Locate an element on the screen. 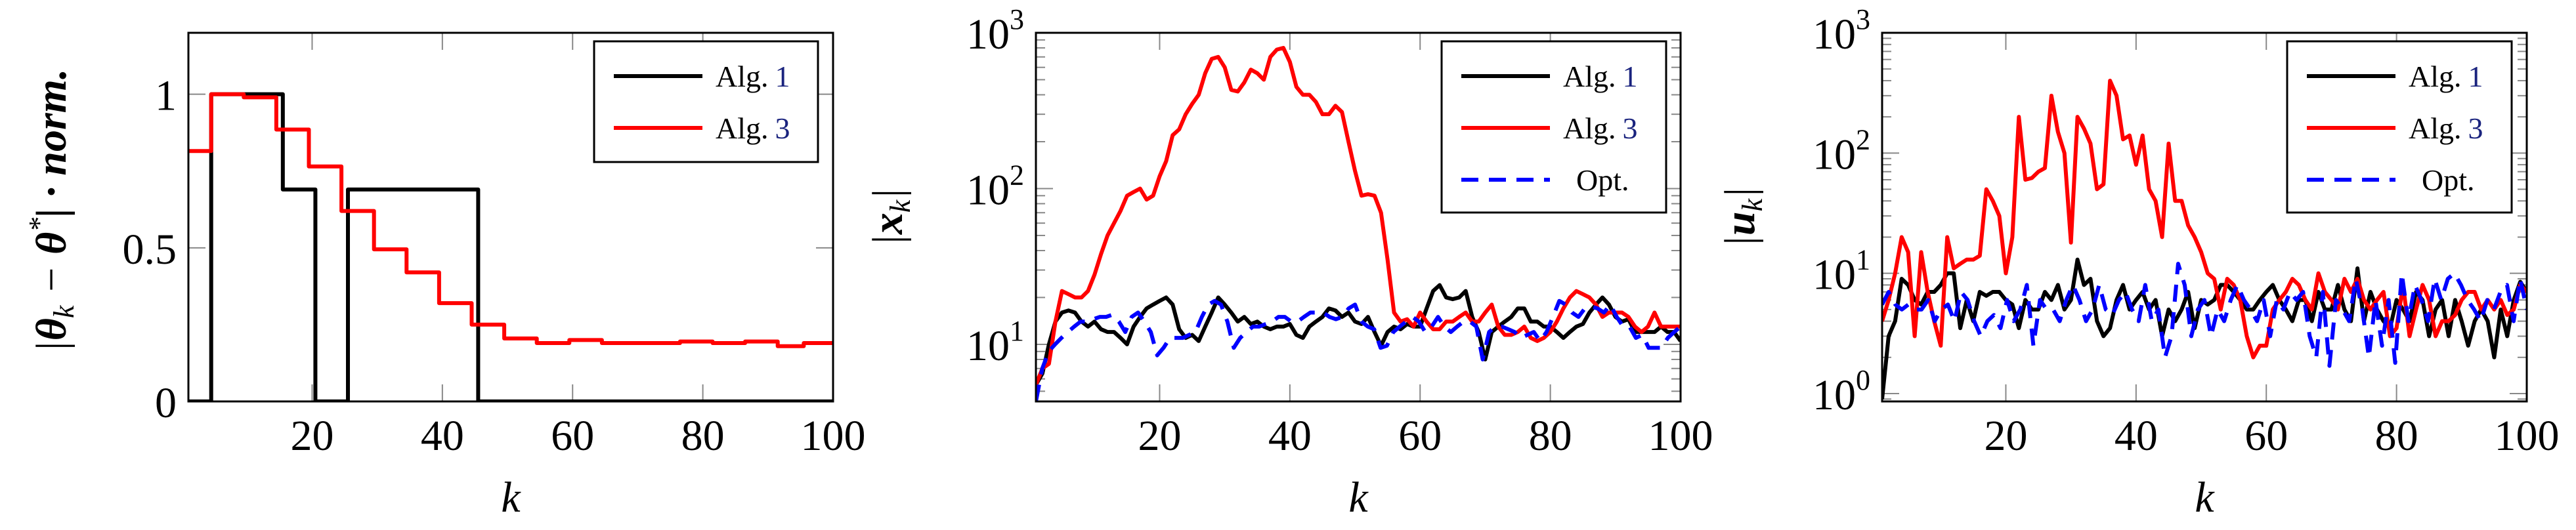 Image resolution: width=2576 pixels, height=530 pixels. y-tick-label: 1 is located at coordinates (166, 96).